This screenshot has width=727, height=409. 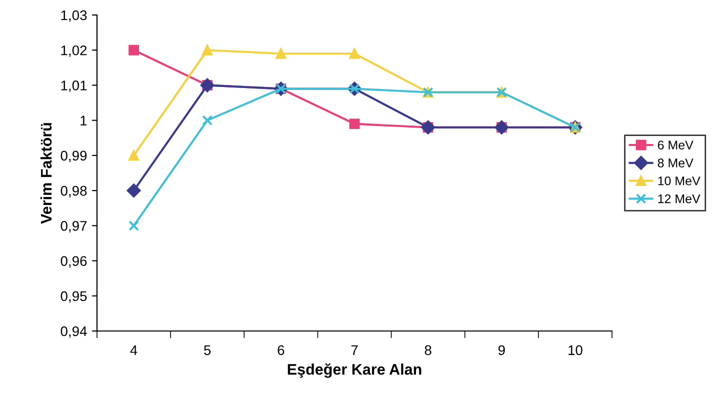 What do you see at coordinates (73, 192) in the screenshot?
I see `y-tick-label: 0,98` at bounding box center [73, 192].